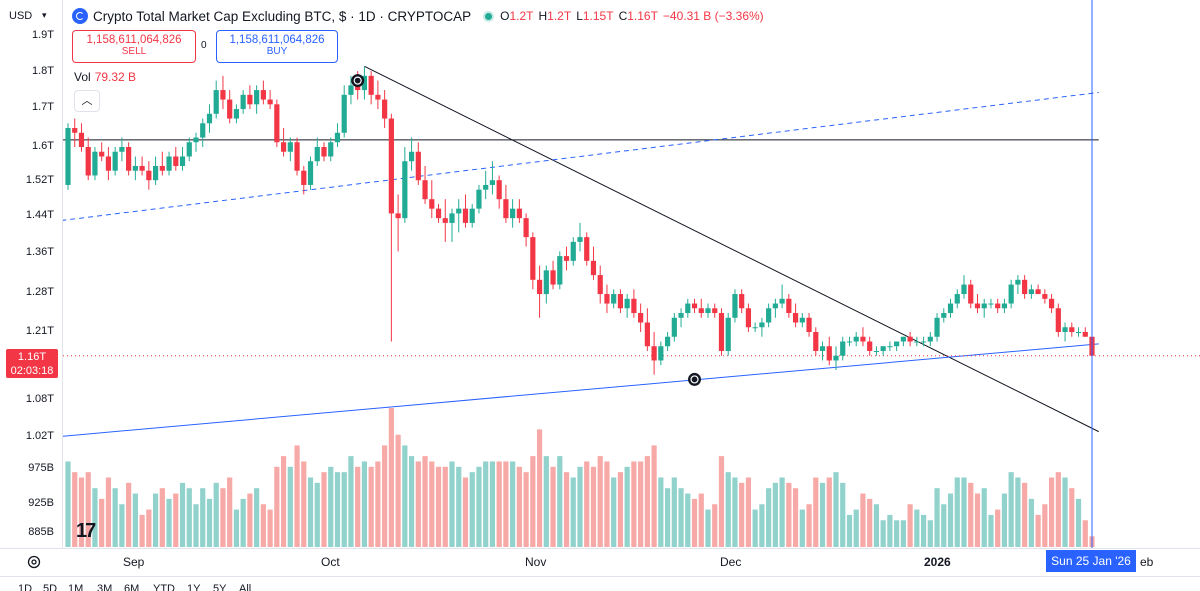  I want to click on chevron-up-icon: ︿, so click(87, 101).